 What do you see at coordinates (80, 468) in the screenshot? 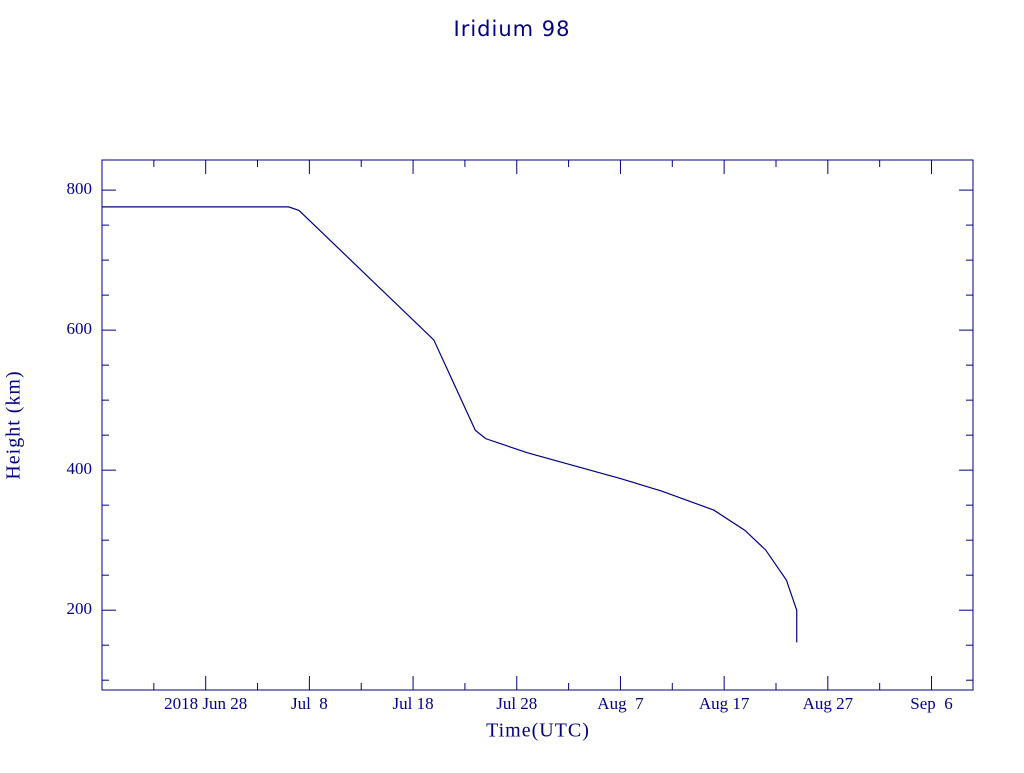
I see `y-tick-label: 400` at bounding box center [80, 468].